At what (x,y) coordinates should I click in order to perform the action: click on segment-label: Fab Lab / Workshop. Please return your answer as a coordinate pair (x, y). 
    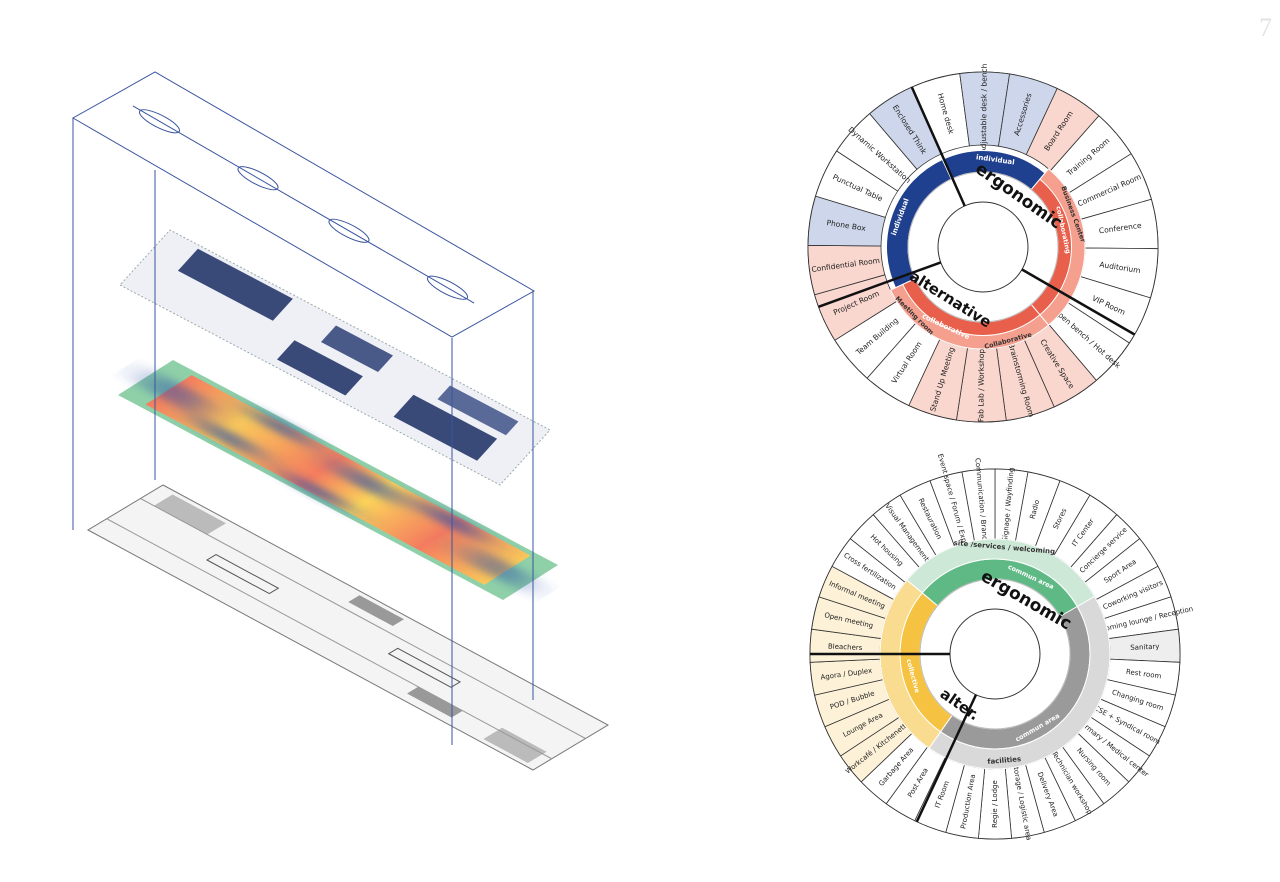
    Looking at the image, I should click on (981, 386).